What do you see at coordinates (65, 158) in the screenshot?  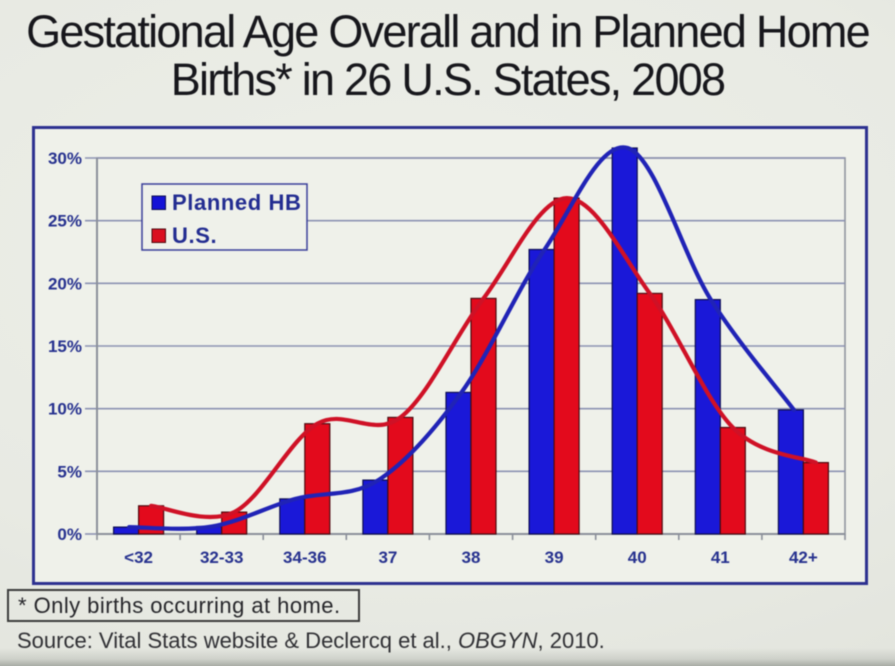 I see `svg-text: 30%` at bounding box center [65, 158].